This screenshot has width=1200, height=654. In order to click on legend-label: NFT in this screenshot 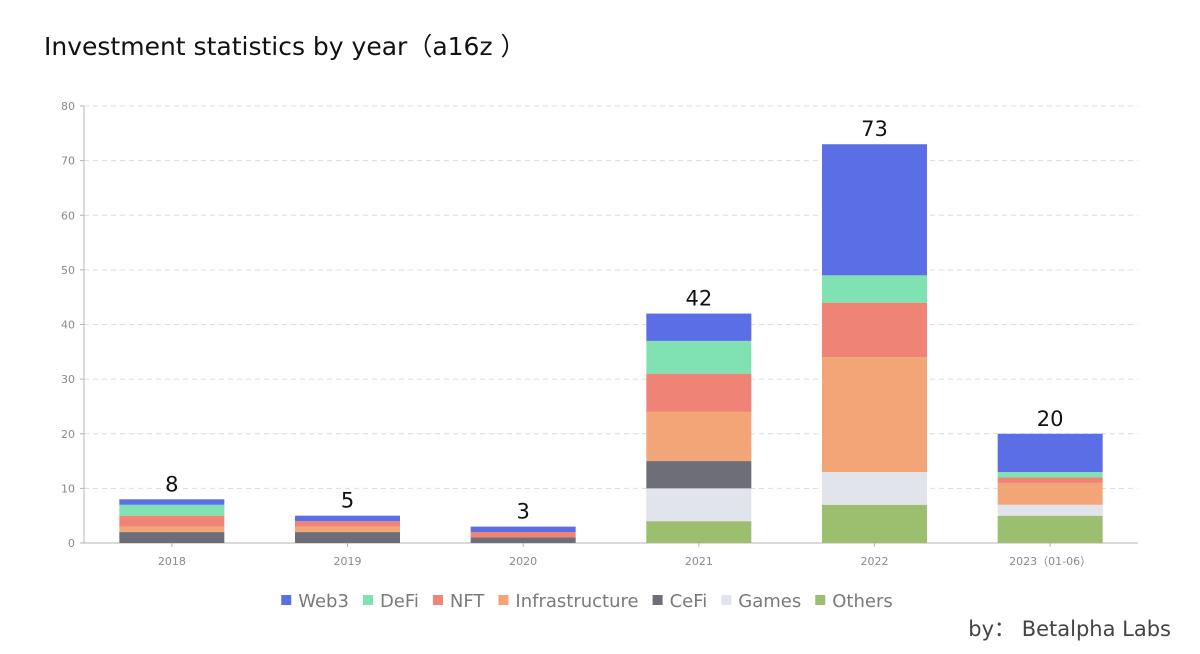, I will do `click(468, 601)`.